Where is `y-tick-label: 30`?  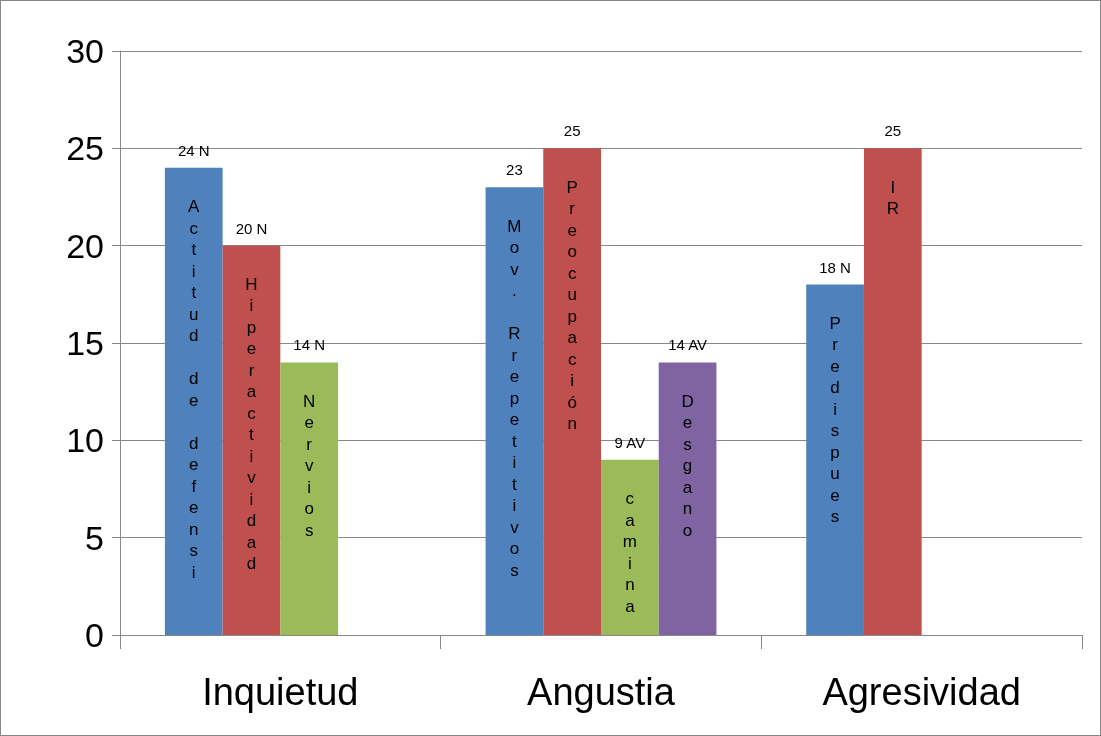 y-tick-label: 30 is located at coordinates (85, 51).